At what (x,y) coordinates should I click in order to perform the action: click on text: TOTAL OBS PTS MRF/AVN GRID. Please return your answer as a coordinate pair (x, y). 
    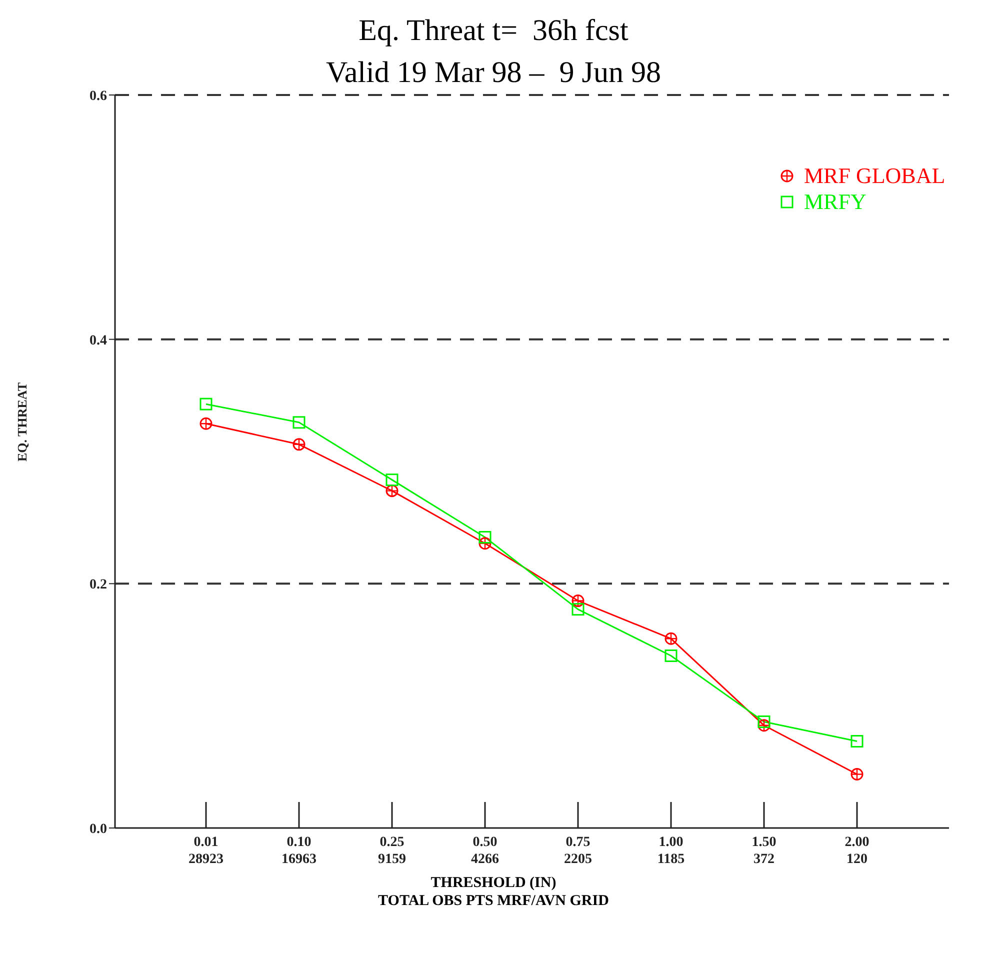
    Looking at the image, I should click on (493, 901).